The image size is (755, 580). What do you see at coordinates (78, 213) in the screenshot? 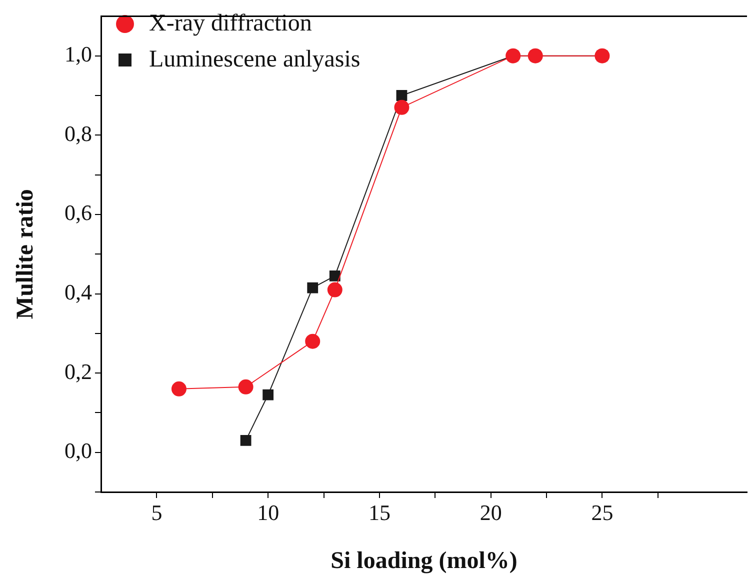
I see `y-tick-label: 0,6` at bounding box center [78, 213].